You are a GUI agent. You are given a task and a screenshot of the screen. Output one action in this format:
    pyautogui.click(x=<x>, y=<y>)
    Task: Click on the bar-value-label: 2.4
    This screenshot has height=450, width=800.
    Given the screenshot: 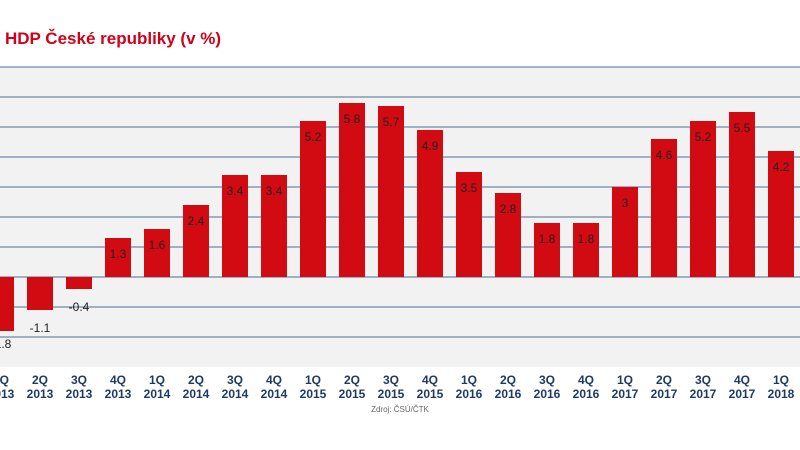 What is the action you would take?
    pyautogui.click(x=196, y=221)
    